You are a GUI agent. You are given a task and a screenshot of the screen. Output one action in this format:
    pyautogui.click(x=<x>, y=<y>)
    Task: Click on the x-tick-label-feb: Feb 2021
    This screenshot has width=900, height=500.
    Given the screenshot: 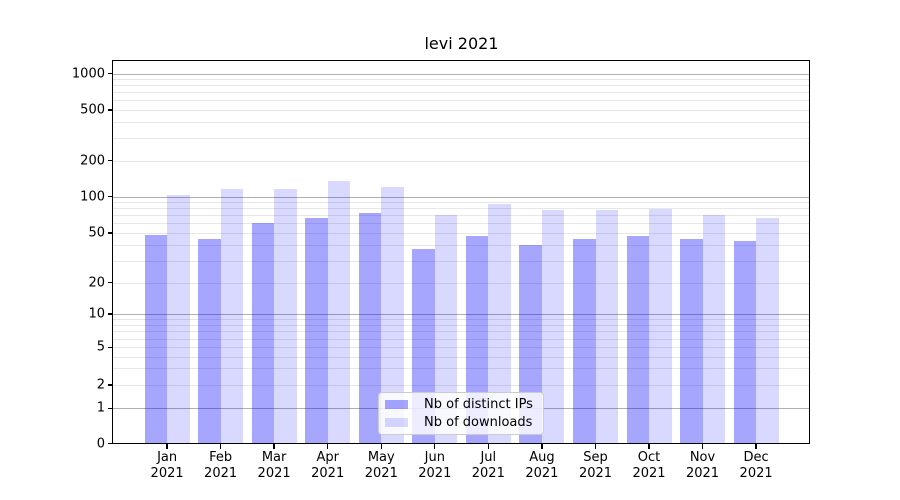 What is the action you would take?
    pyautogui.click(x=221, y=466)
    